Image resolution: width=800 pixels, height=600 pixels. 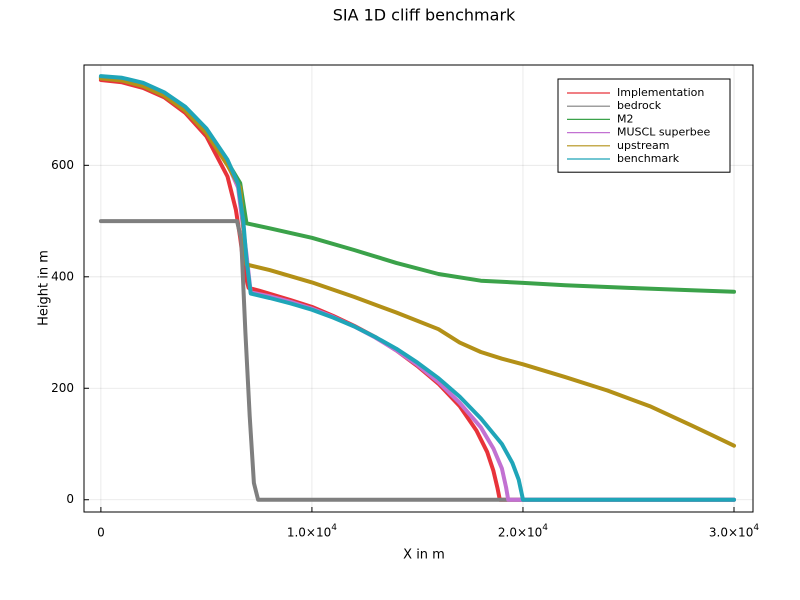 What do you see at coordinates (523, 531) in the screenshot?
I see `x-tick-label-2: 2.0×10⁴` at bounding box center [523, 531].